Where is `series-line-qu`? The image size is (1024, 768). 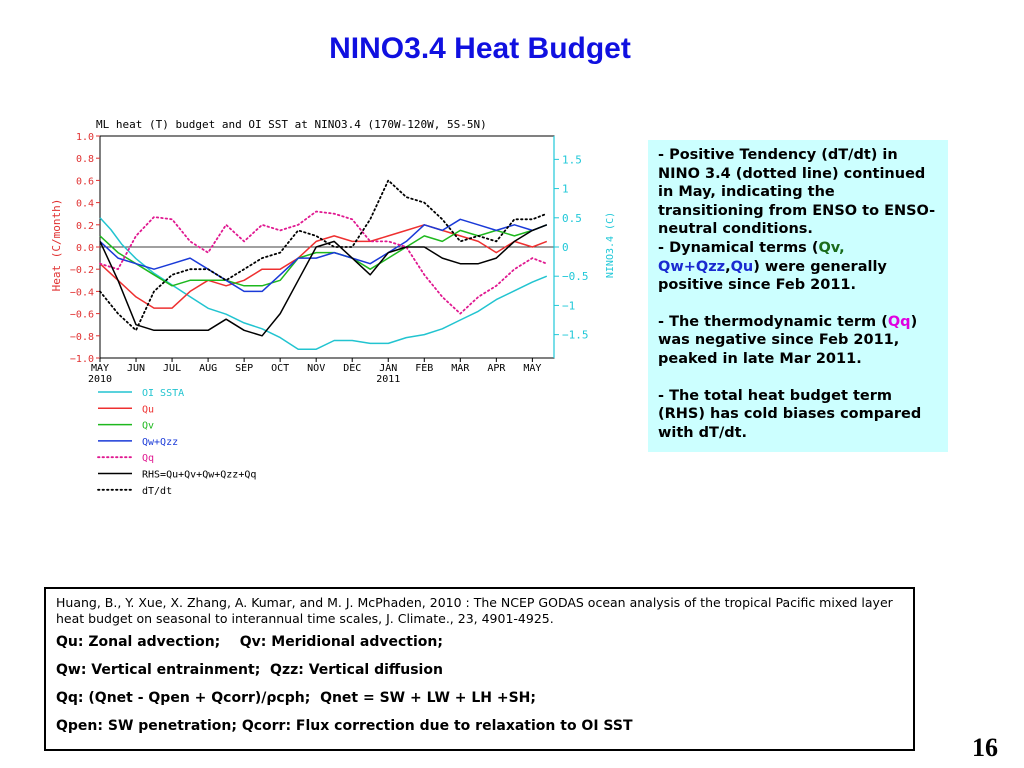
series-line-qu is located at coordinates (323, 266).